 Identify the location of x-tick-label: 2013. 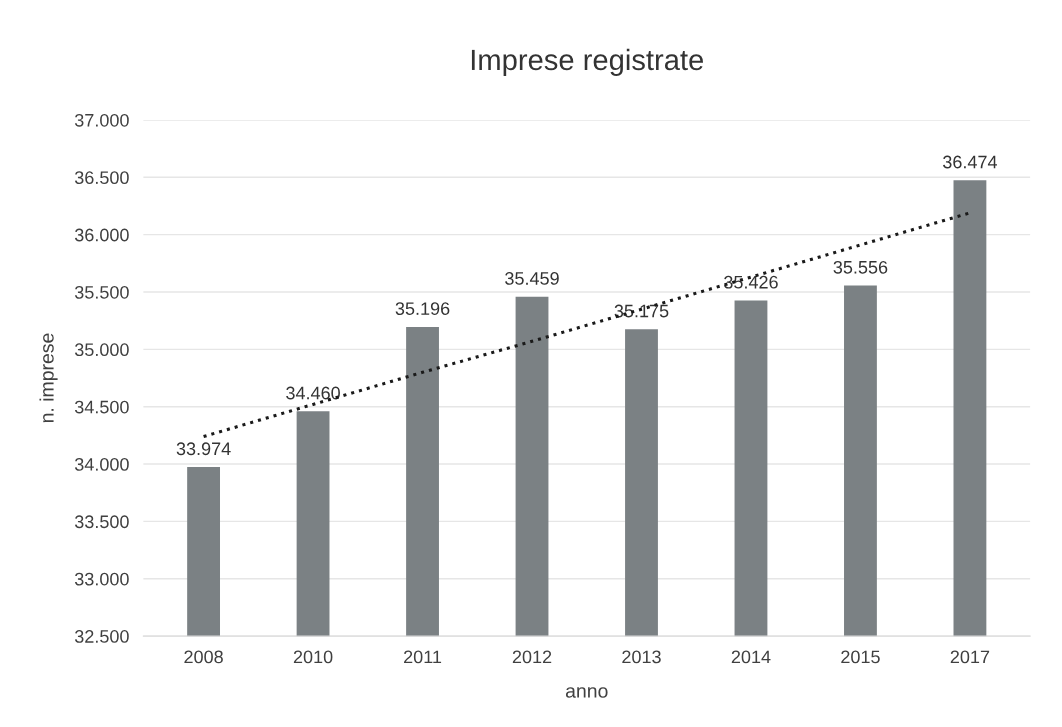
(641, 657).